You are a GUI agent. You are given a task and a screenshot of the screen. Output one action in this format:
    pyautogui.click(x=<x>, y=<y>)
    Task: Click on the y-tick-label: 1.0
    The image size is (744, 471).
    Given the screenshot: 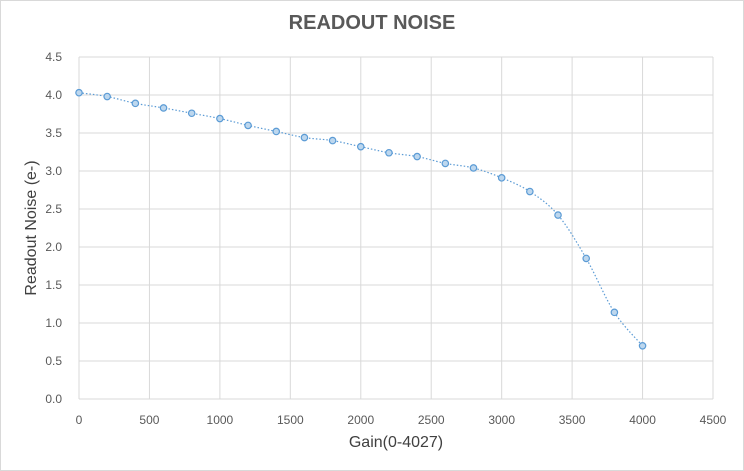 What is the action you would take?
    pyautogui.click(x=53, y=323)
    